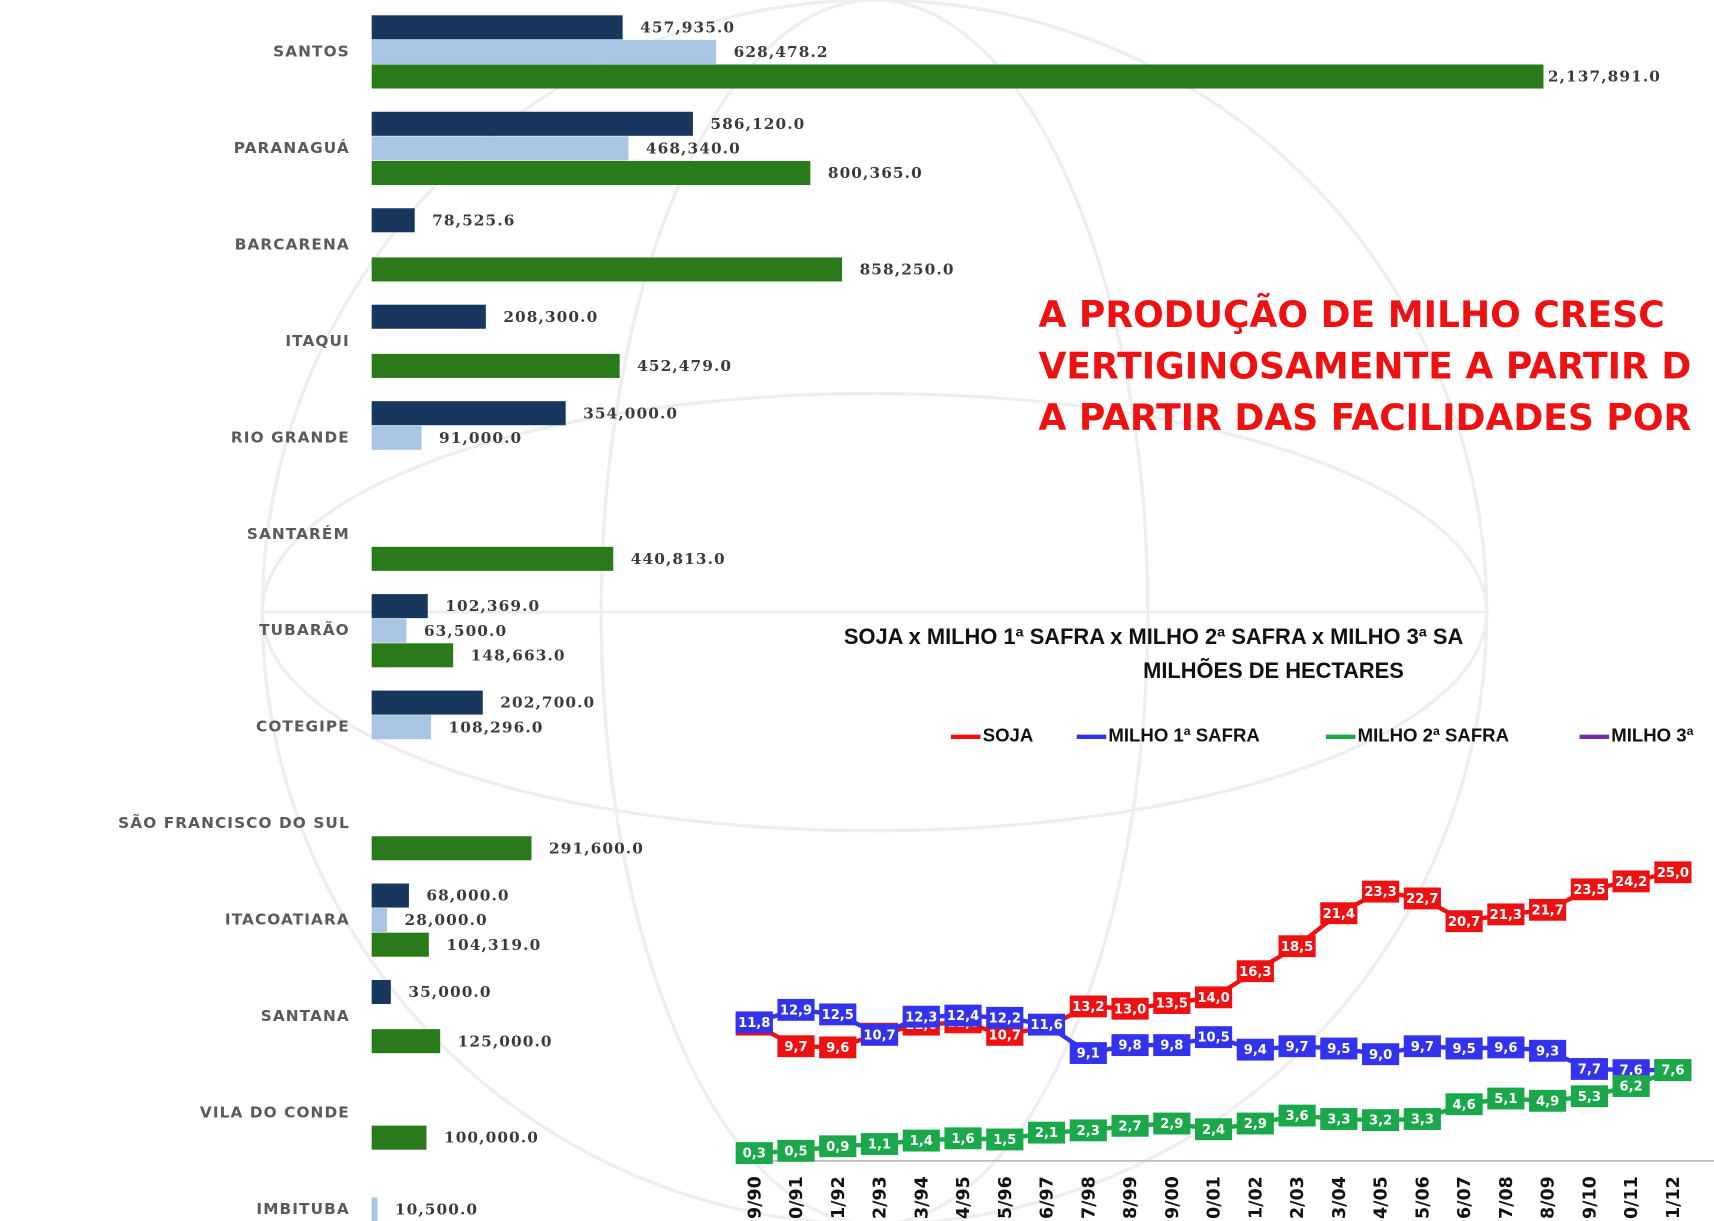  I want to click on point-label: 5,3, so click(1589, 1097).